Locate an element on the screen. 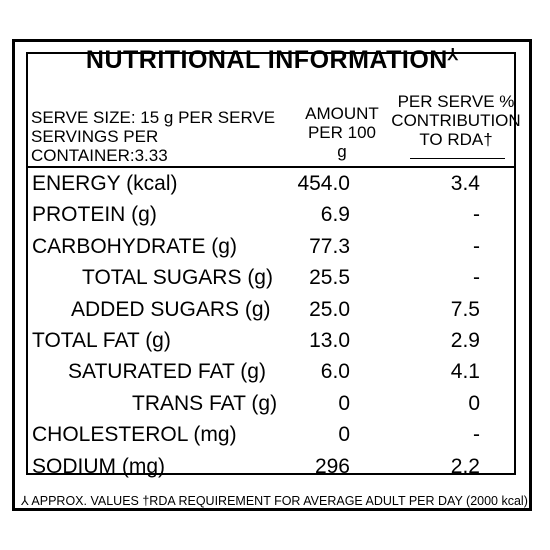 This screenshot has height=550, width=550. table-row: TRANS FAT (g) 0 0 is located at coordinates (271, 403).